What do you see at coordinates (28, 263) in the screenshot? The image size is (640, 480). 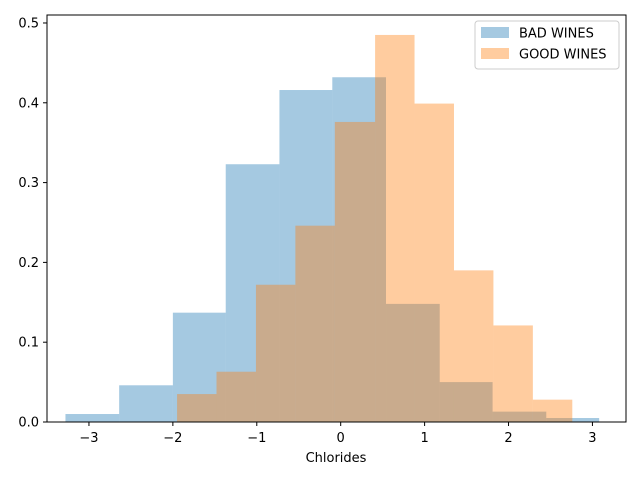 I see `y-tick-label: 0.2` at bounding box center [28, 263].